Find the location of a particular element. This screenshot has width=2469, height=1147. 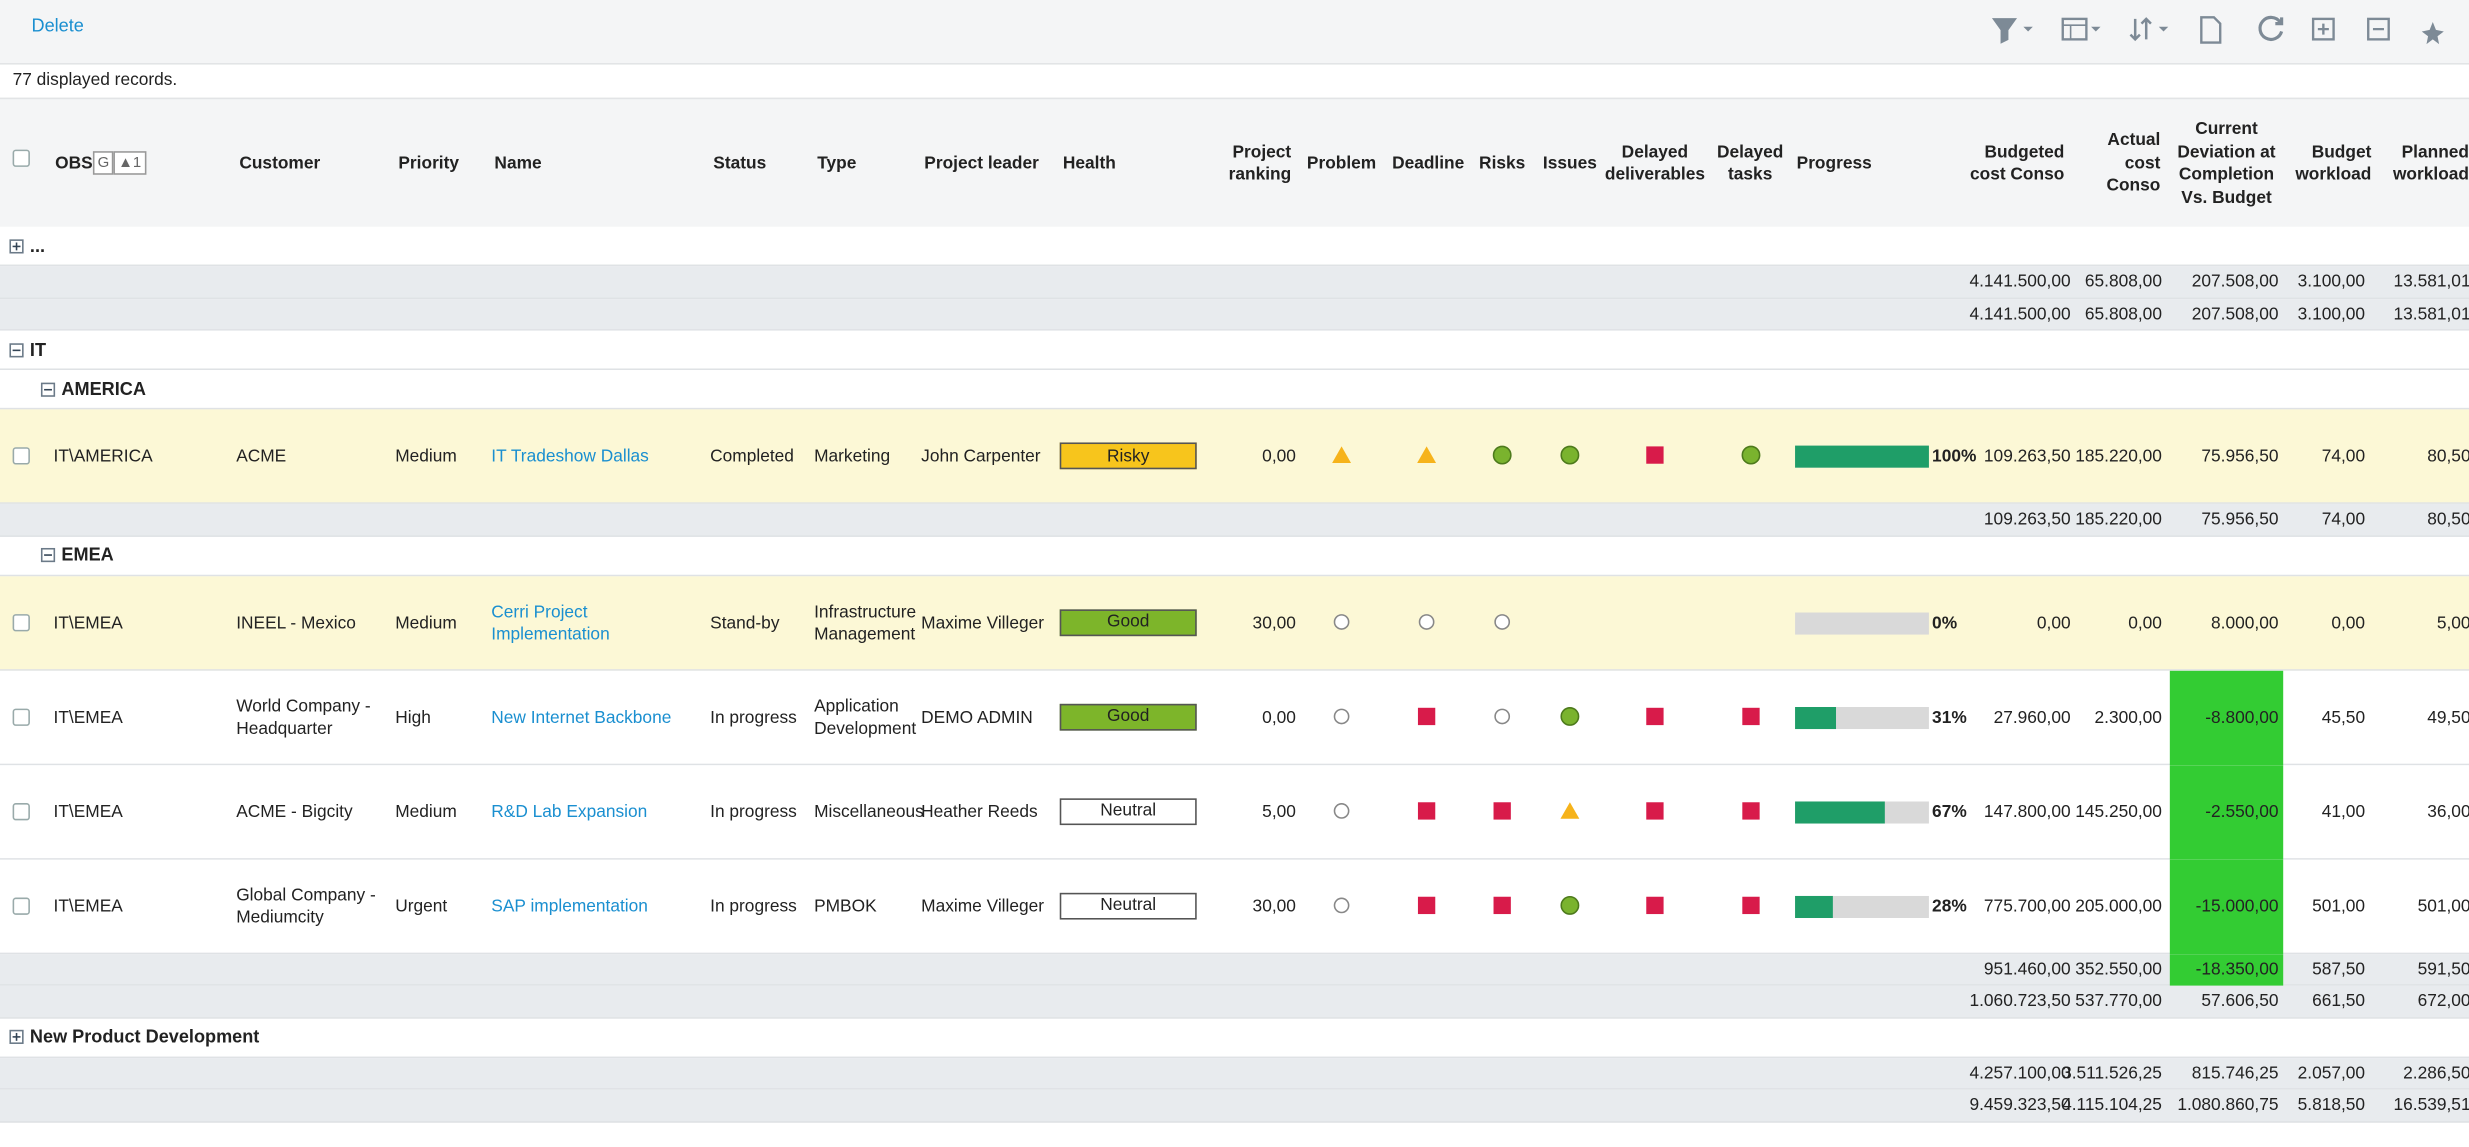

group-row: AMERICA is located at coordinates (1234, 389).